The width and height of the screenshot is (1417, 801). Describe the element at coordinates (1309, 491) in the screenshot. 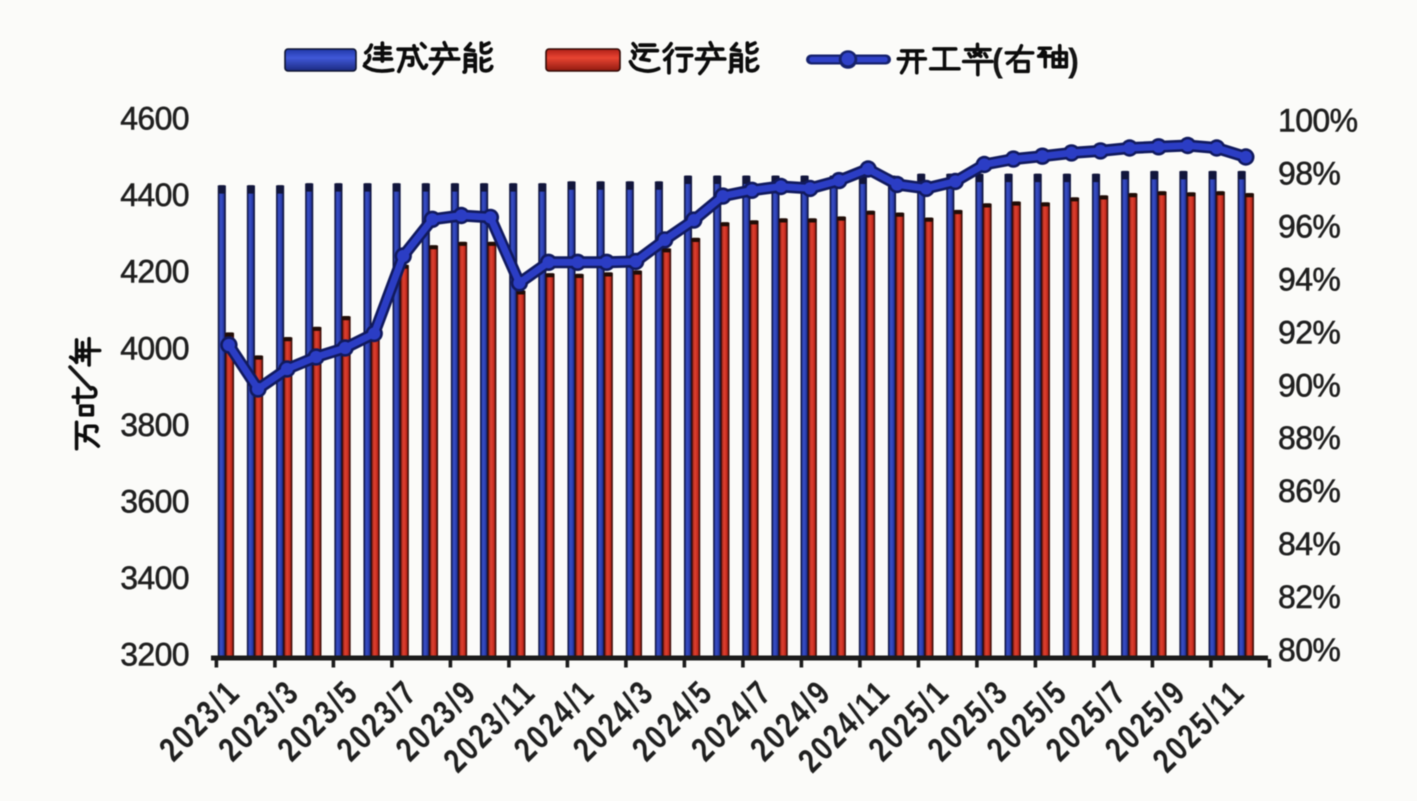

I see `svg-text: 86%` at that location.